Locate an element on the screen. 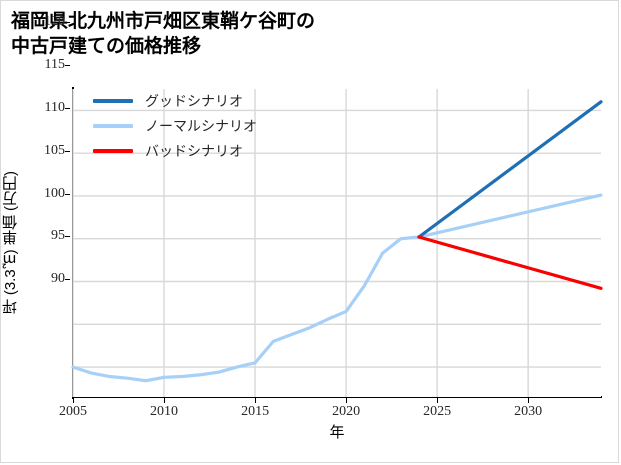  y-axis-ticks: 90 95 100 105 110 115 120 is located at coordinates (35, 155).